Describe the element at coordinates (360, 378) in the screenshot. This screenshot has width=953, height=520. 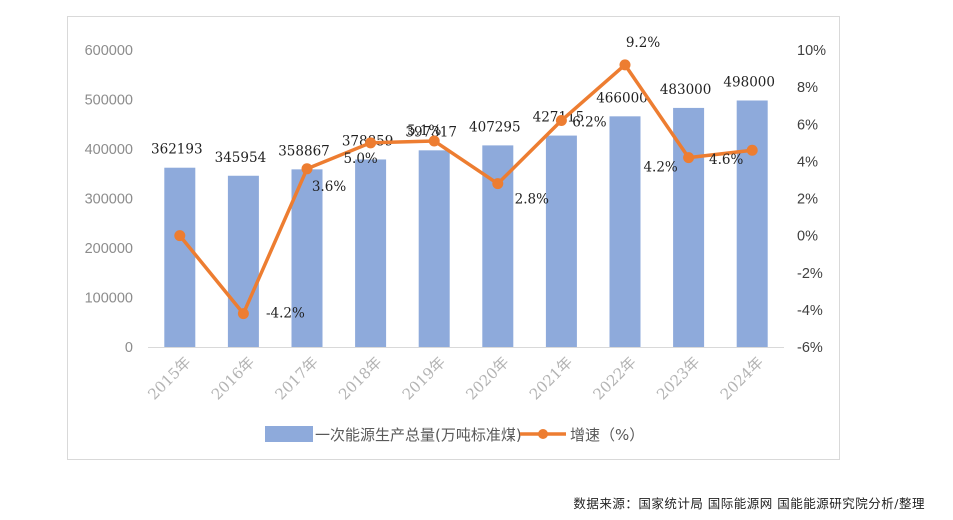
I see `x-tick-label: 2018年` at that location.